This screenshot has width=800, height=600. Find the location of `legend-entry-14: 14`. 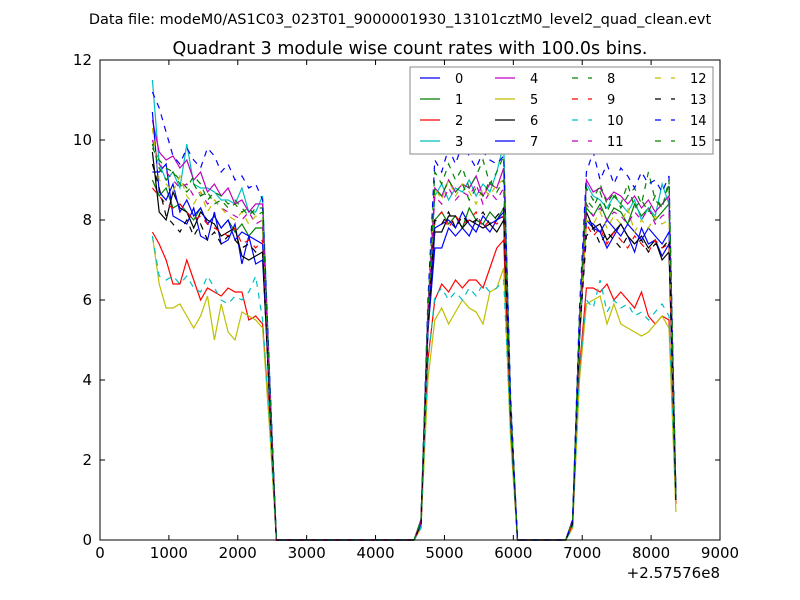

legend-entry-14: 14 is located at coordinates (681, 121).